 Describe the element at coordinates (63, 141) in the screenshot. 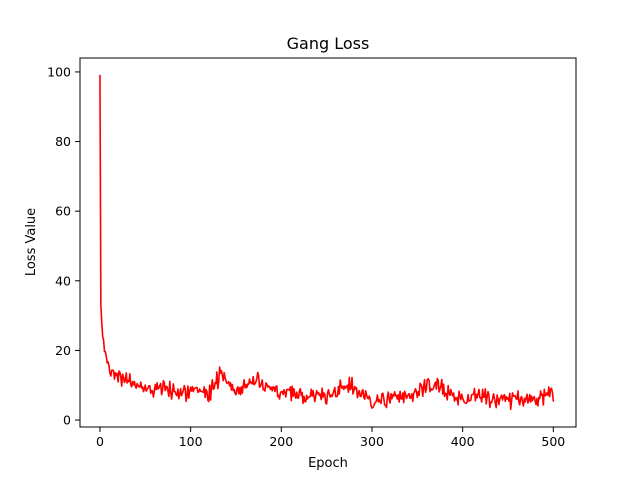

I see `y-tick-label-4: 80` at that location.